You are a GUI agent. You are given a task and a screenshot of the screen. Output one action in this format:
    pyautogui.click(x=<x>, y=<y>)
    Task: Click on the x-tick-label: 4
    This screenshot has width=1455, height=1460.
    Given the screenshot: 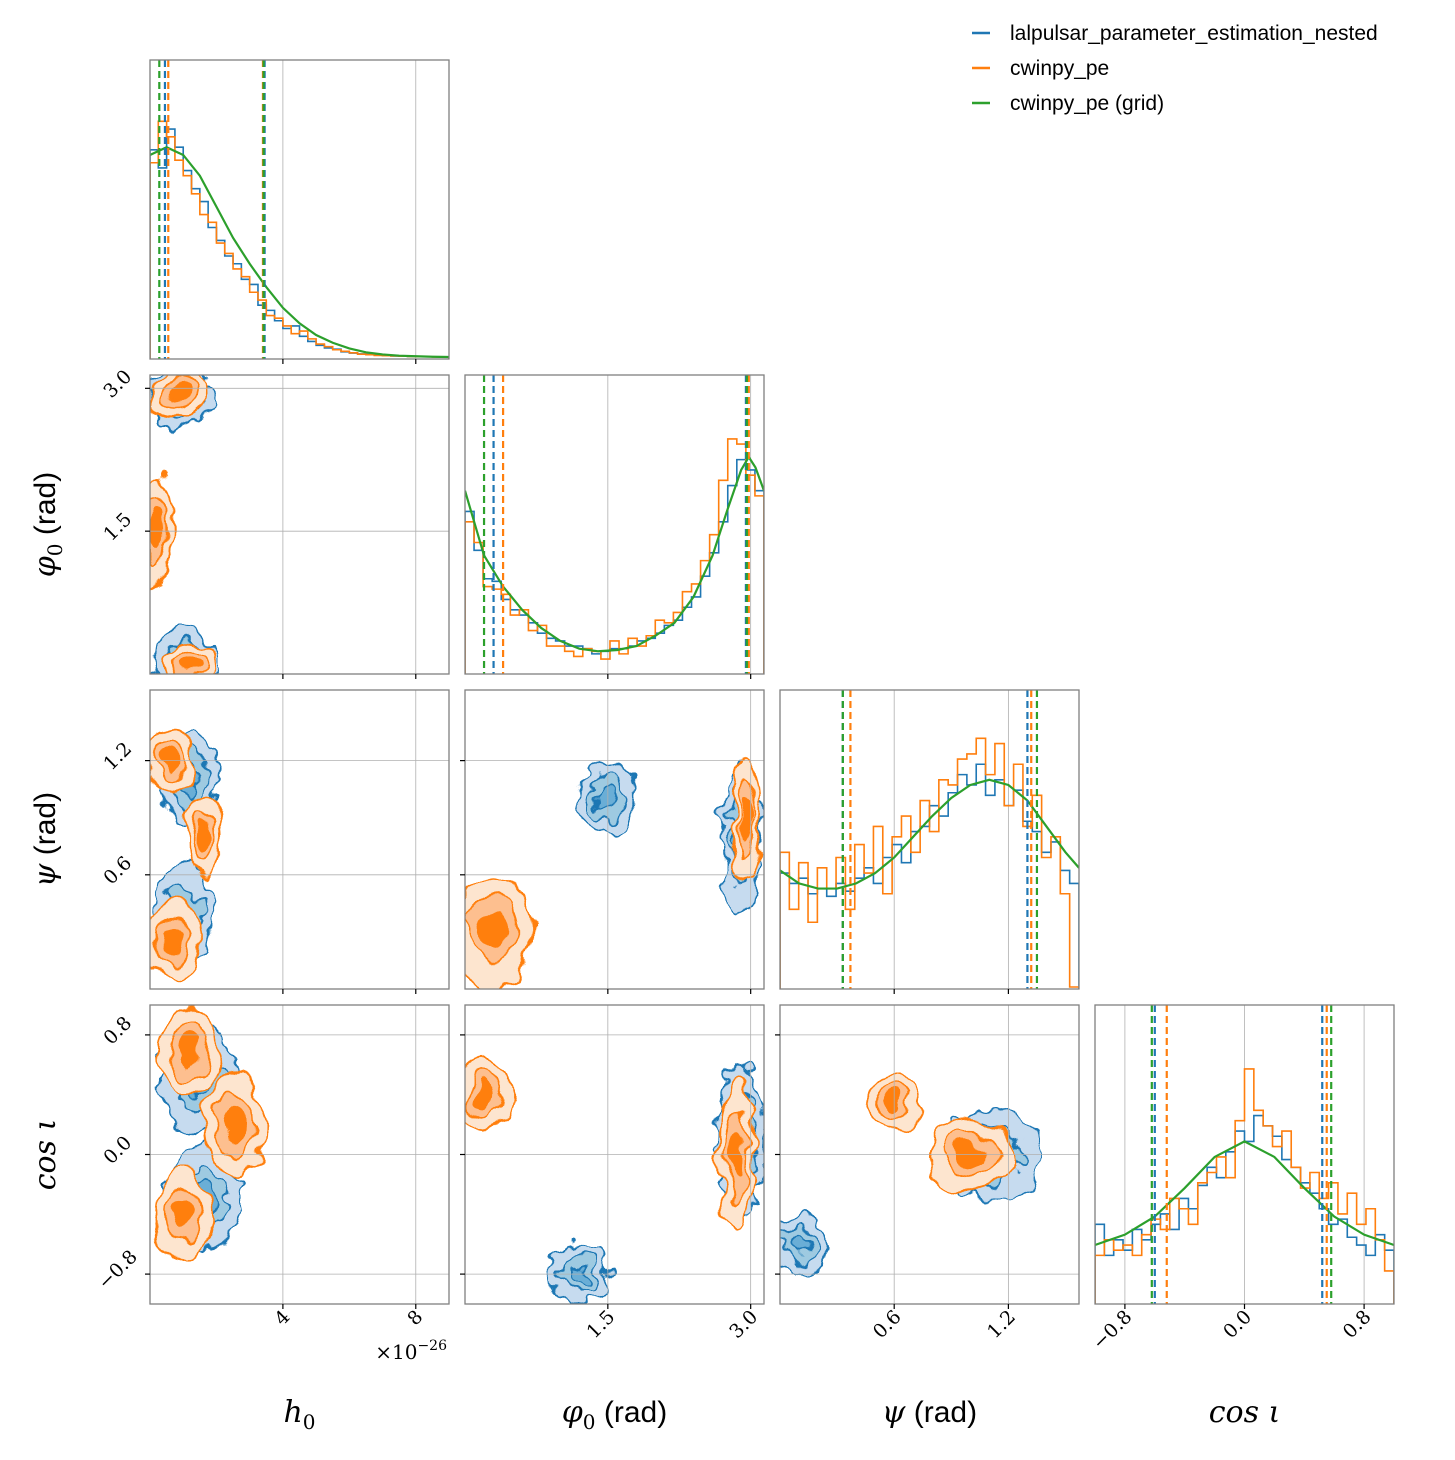 What is the action you would take?
    pyautogui.click(x=282, y=1318)
    